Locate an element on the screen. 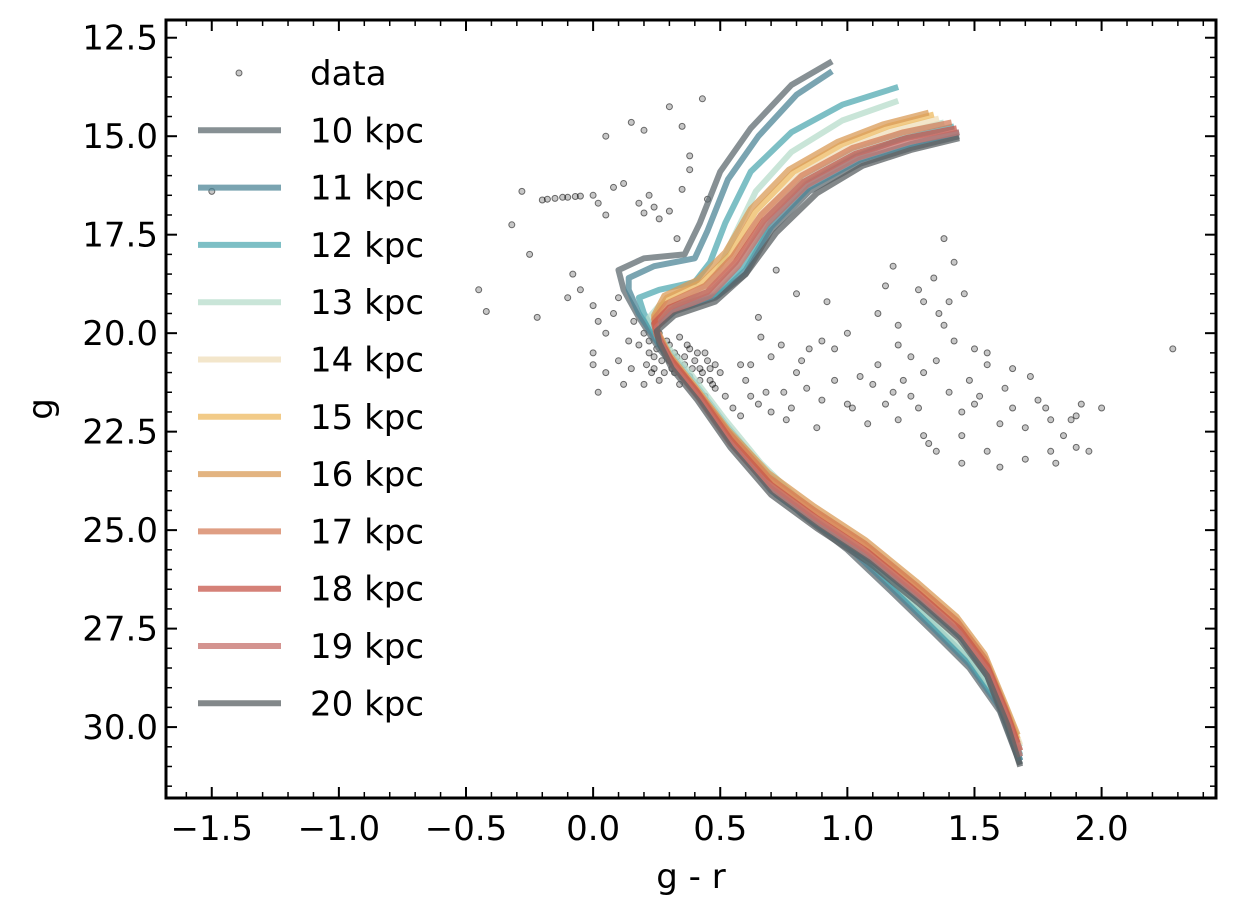 This screenshot has height=915, width=1236. legend-label: 11 kpc is located at coordinates (367, 189).